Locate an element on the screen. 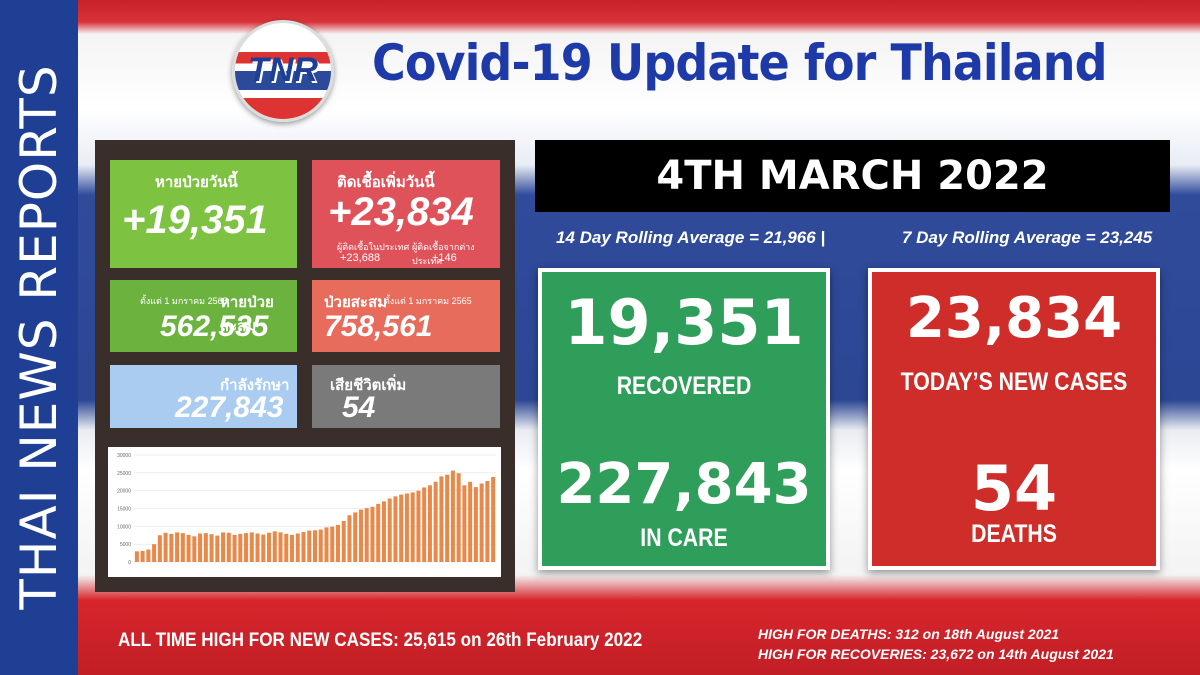 The image size is (1200, 675). y-tick-label: 30000 is located at coordinates (124, 456).